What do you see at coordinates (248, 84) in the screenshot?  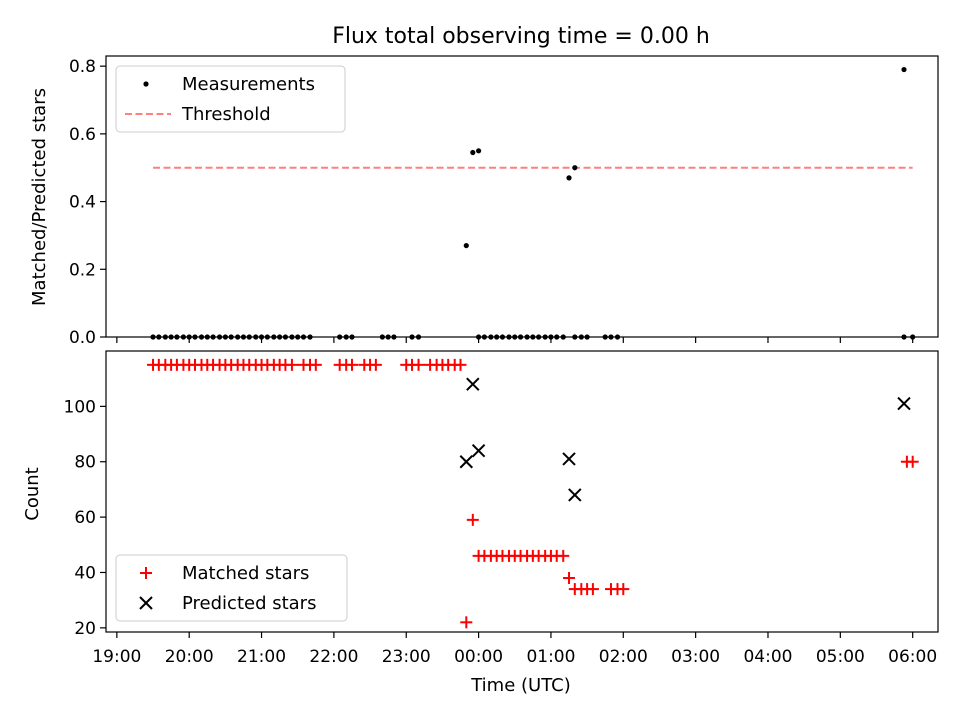 I see `top-legend-measurements-label: Measurements` at bounding box center [248, 84].